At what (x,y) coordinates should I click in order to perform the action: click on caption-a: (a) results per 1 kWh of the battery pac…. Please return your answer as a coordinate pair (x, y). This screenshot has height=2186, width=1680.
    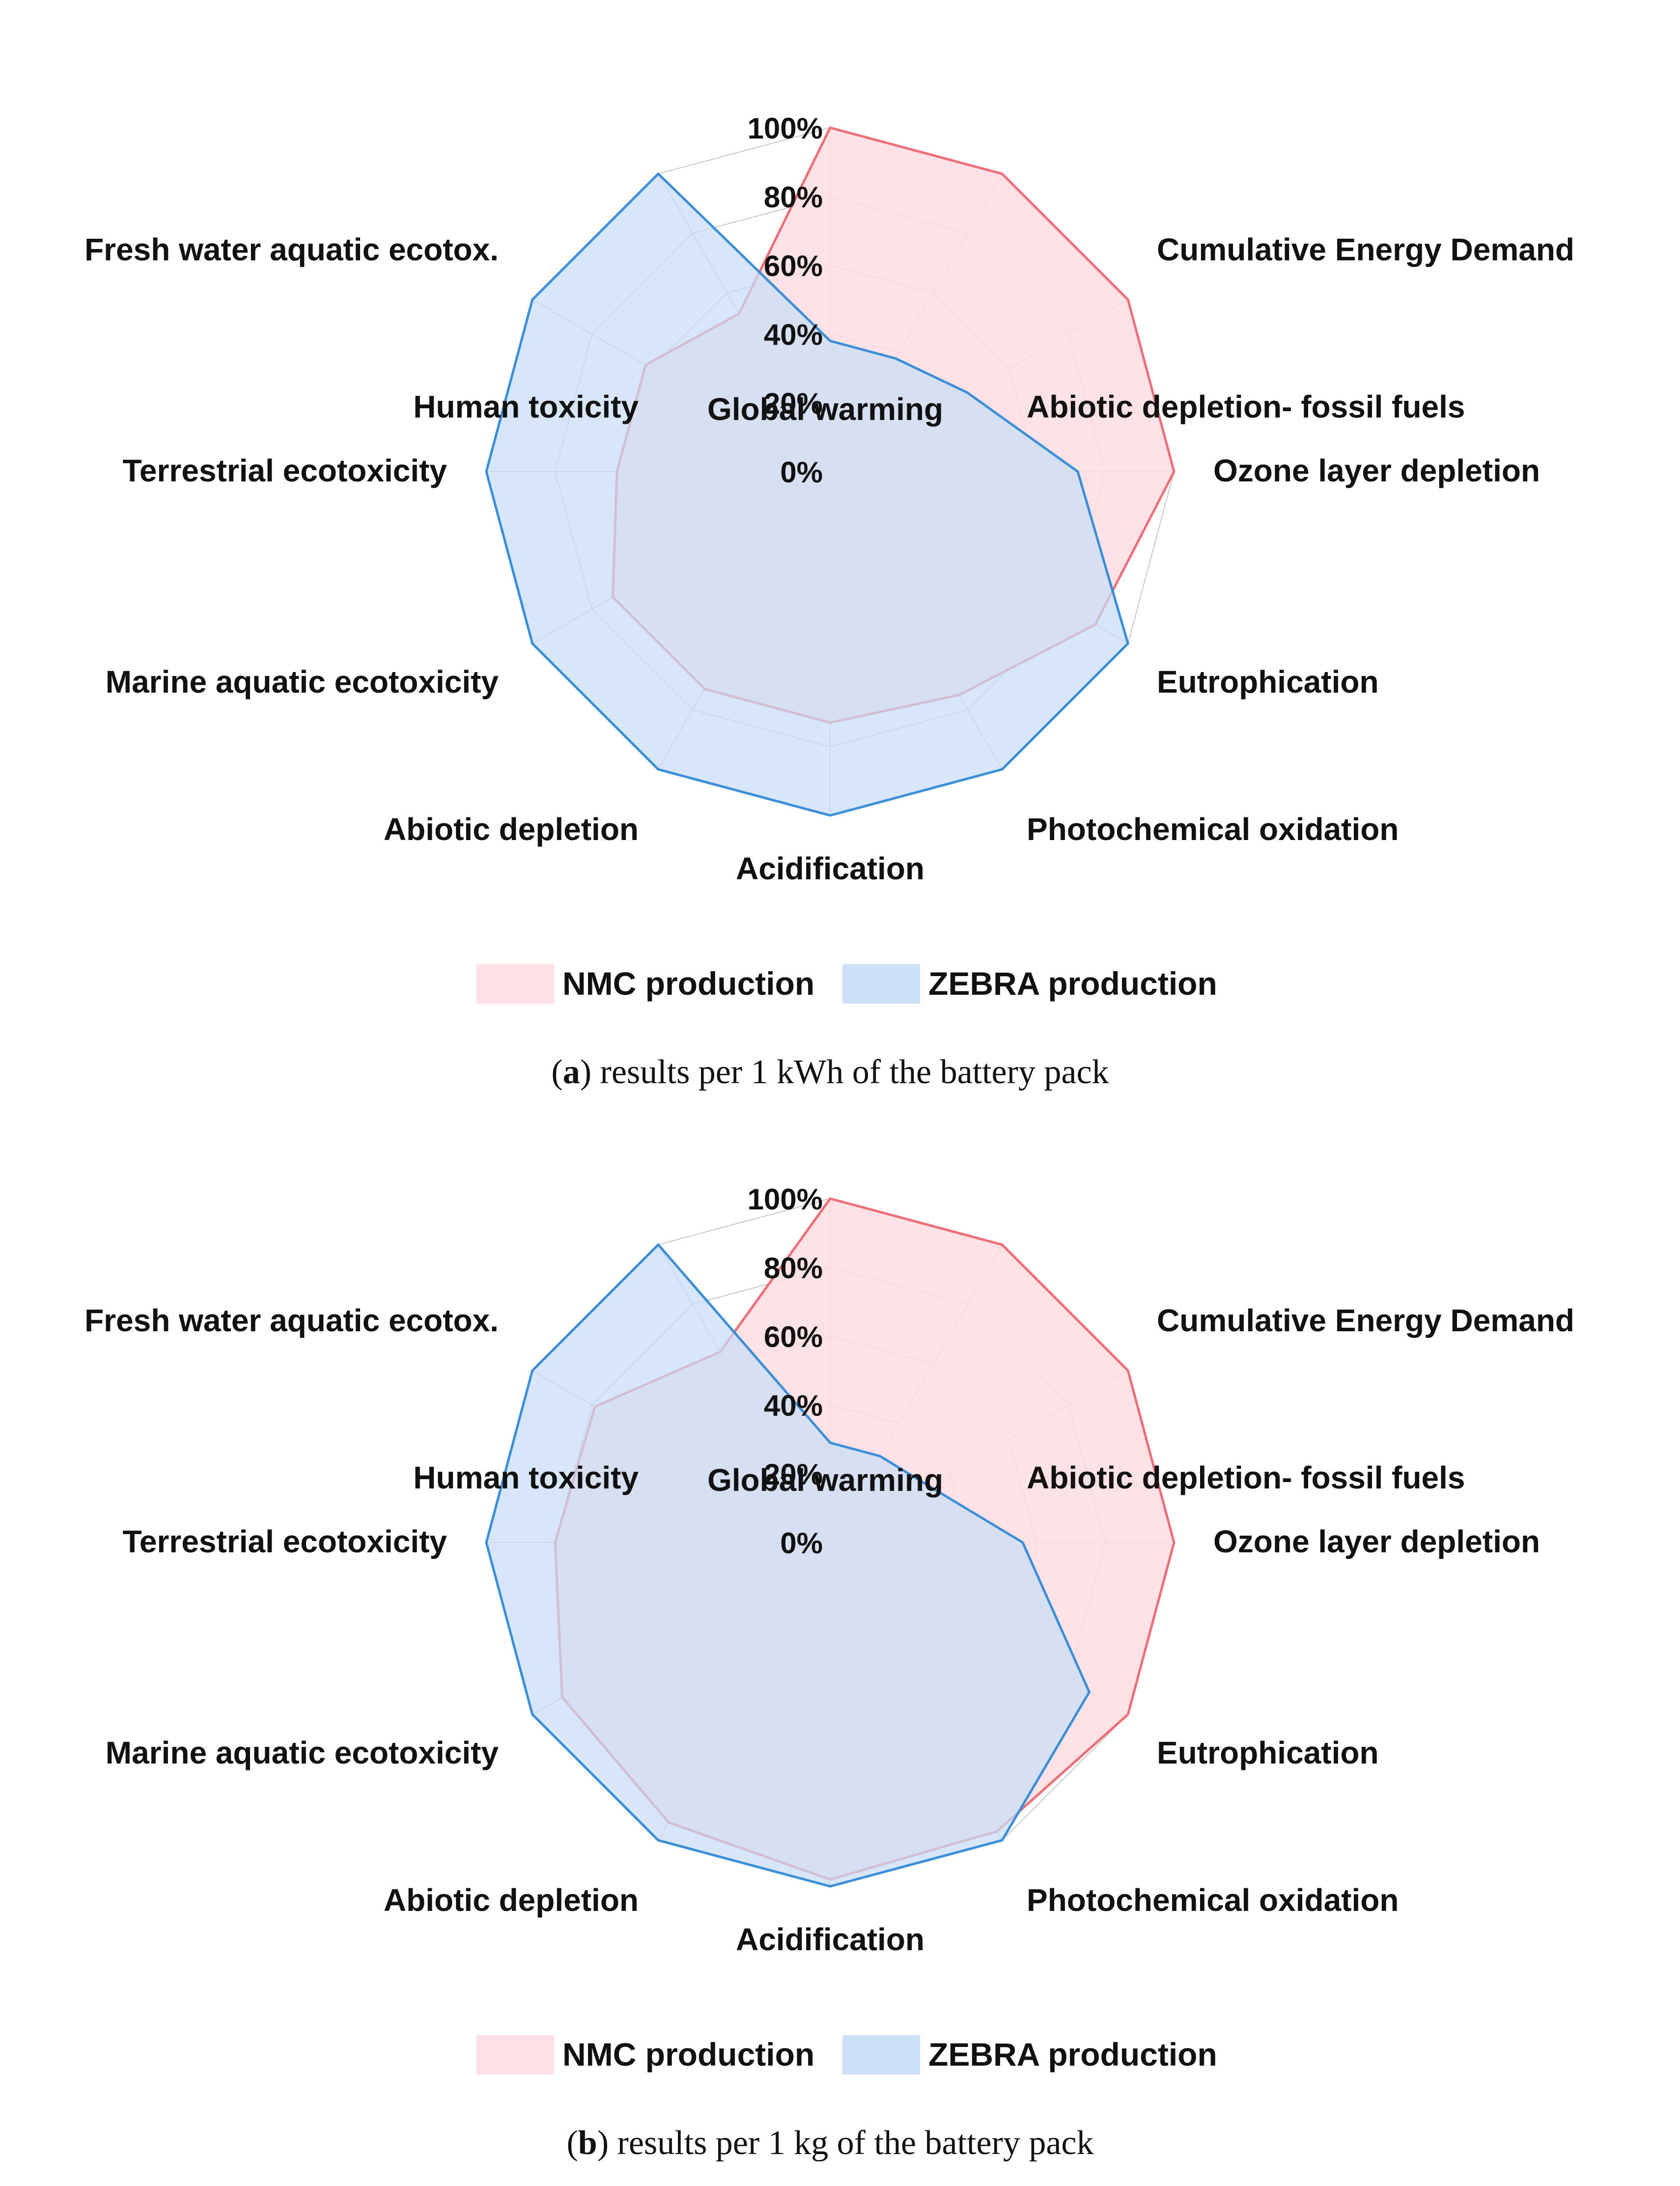
    Looking at the image, I should click on (830, 1072).